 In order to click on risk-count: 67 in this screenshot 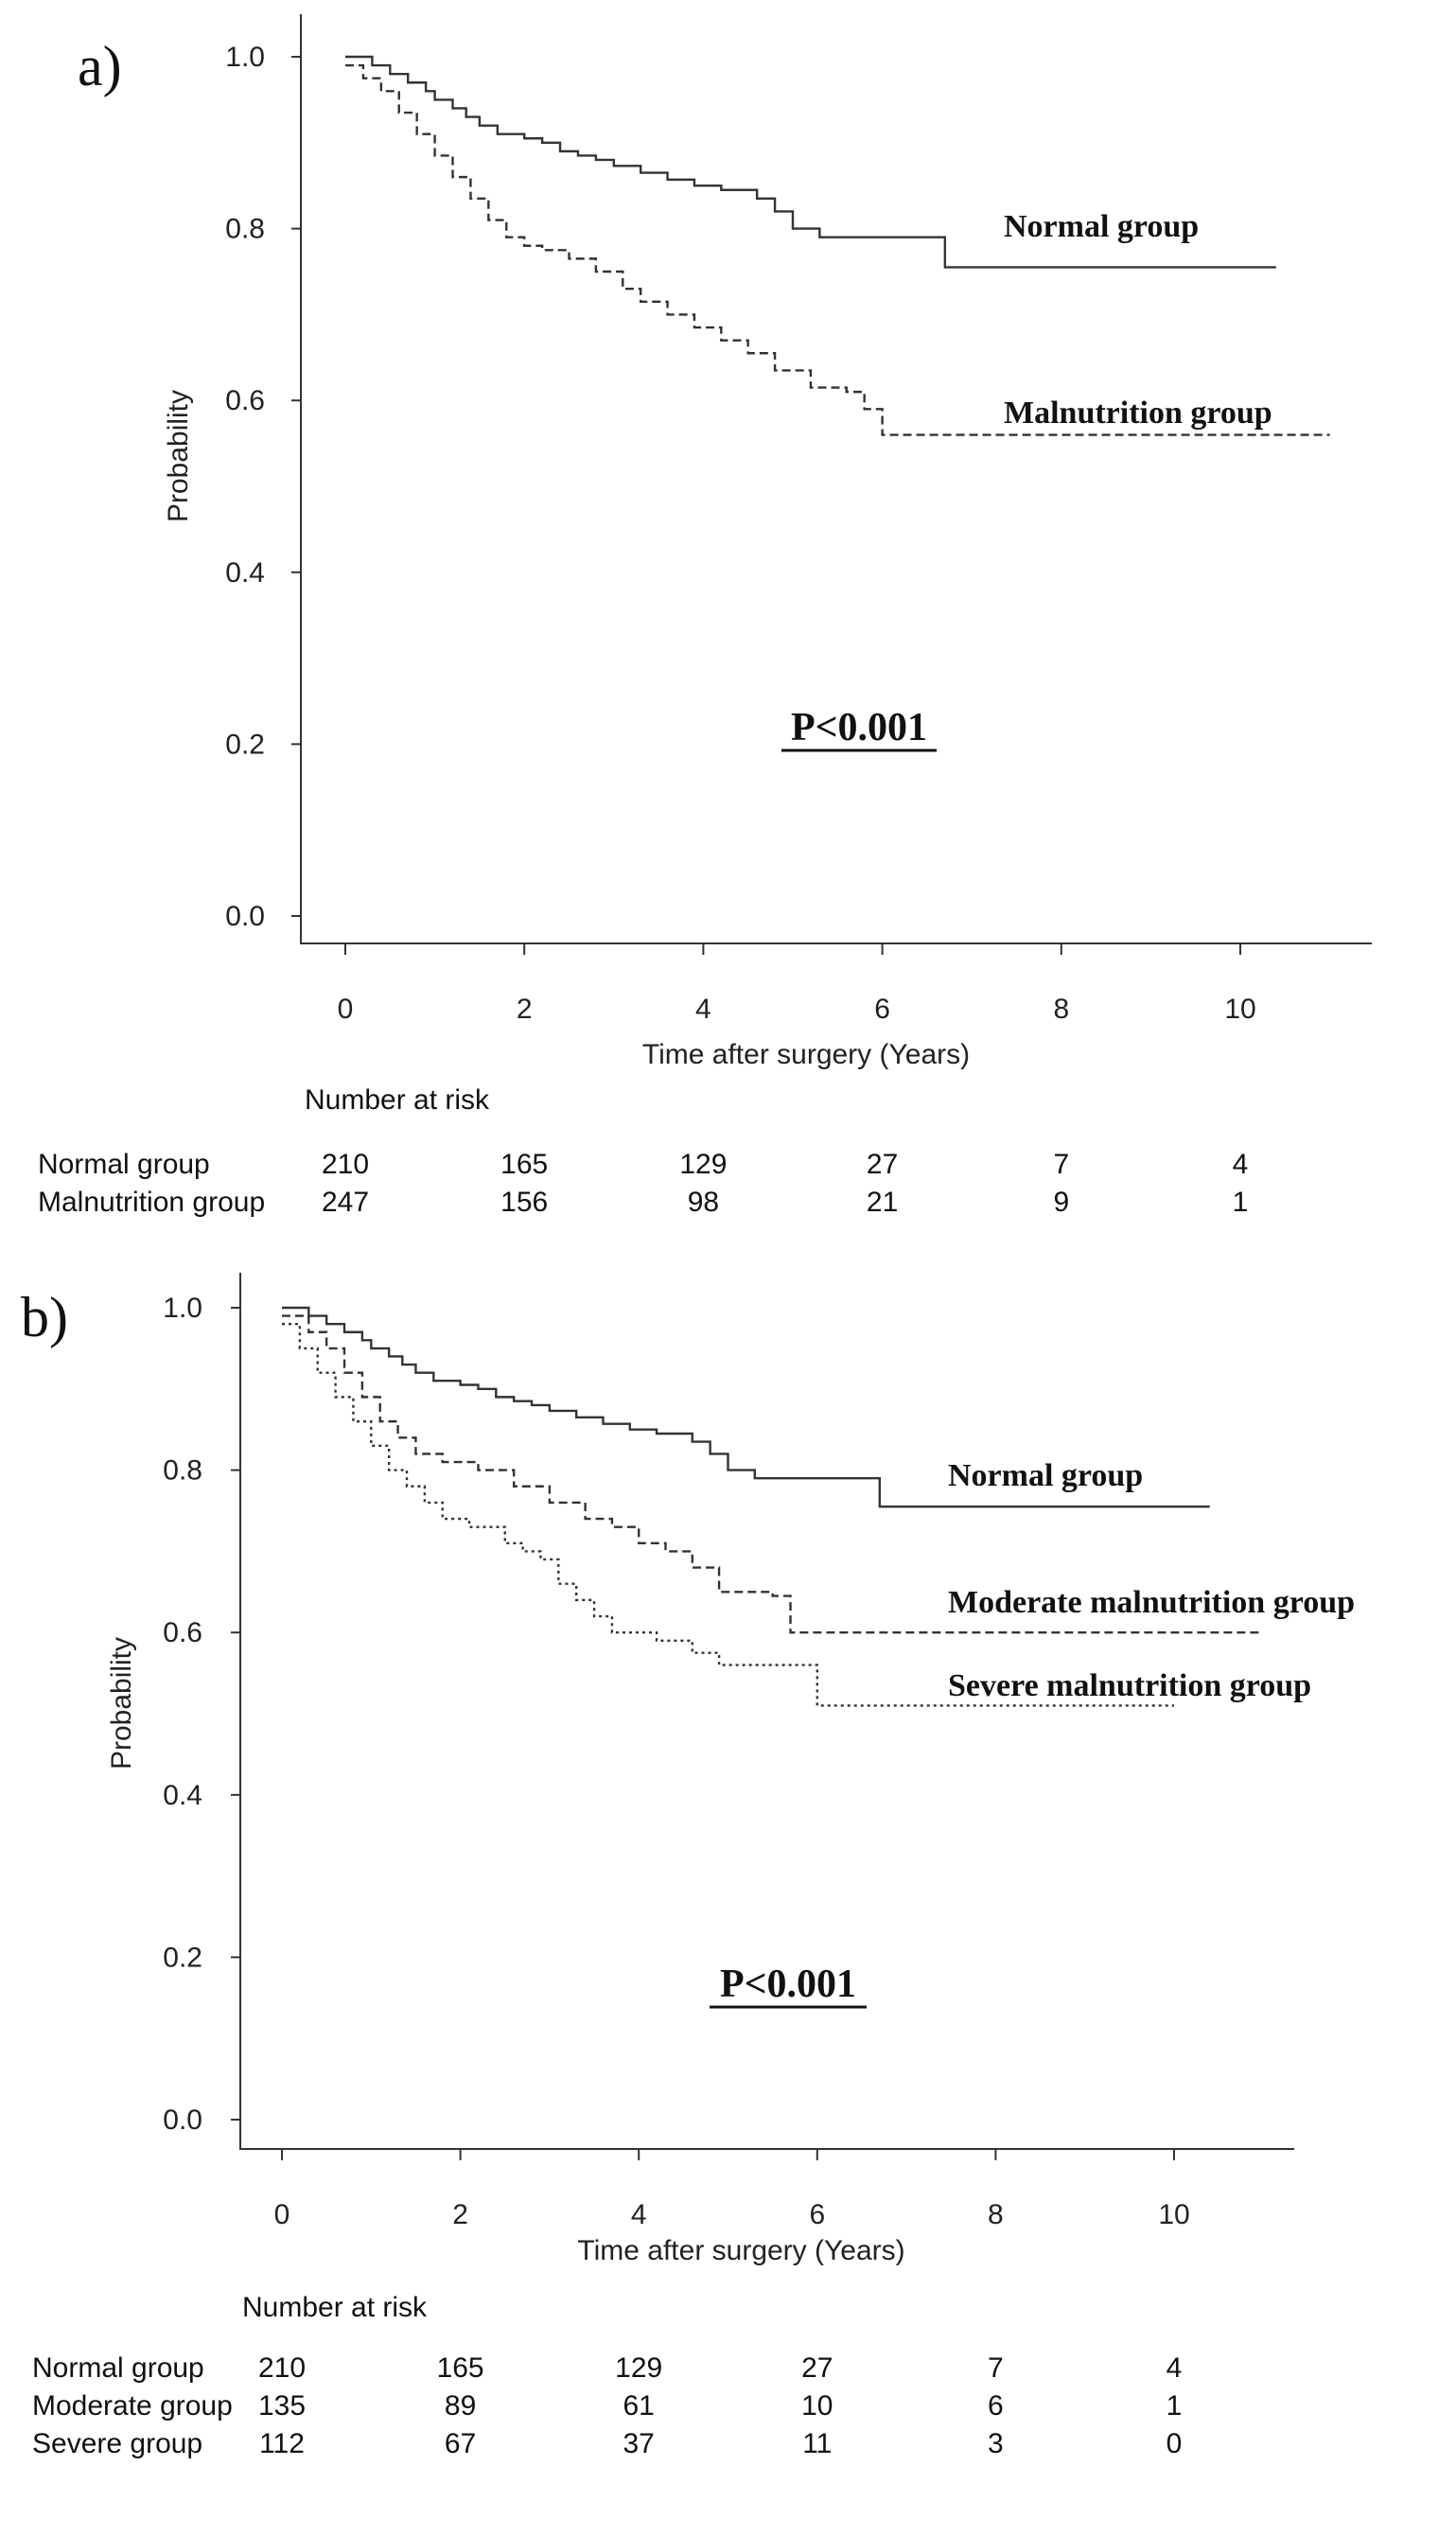, I will do `click(460, 2443)`.